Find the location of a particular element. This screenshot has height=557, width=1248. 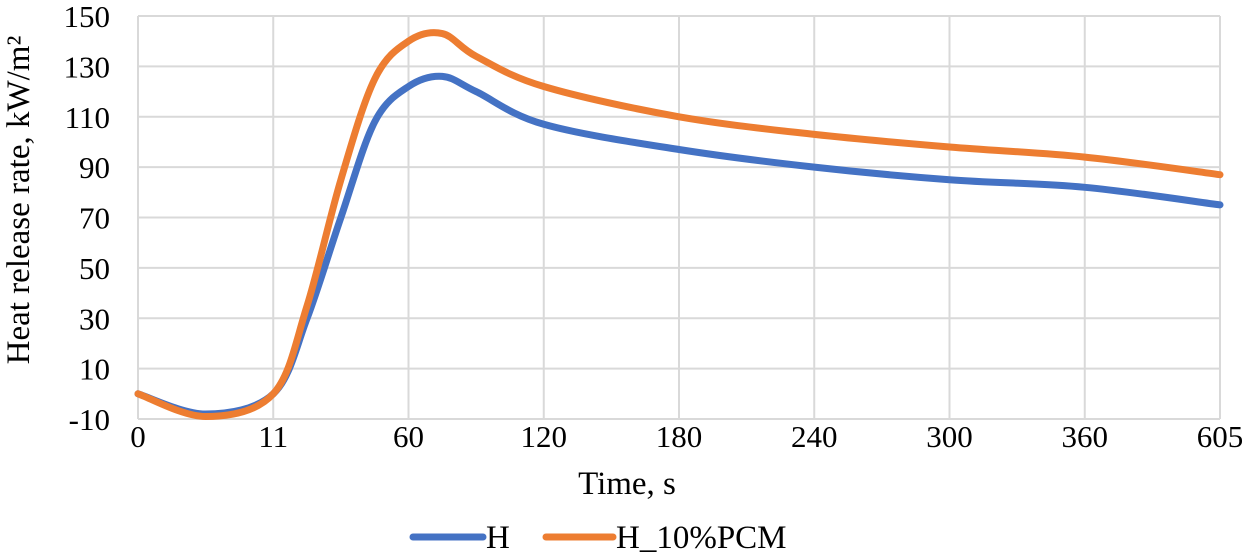

x-axis-ticks: 0 11 60 120 180 240 300 360 605 is located at coordinates (686, 436).